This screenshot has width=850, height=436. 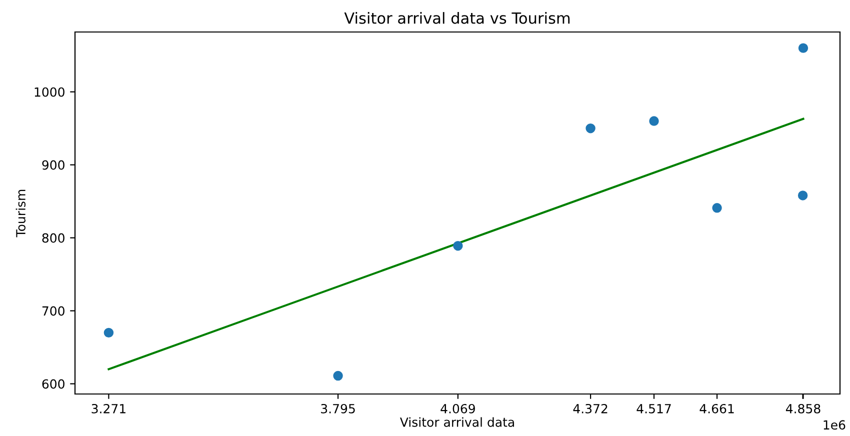 I want to click on x-axis-title: Visitor arrival data, so click(x=457, y=422).